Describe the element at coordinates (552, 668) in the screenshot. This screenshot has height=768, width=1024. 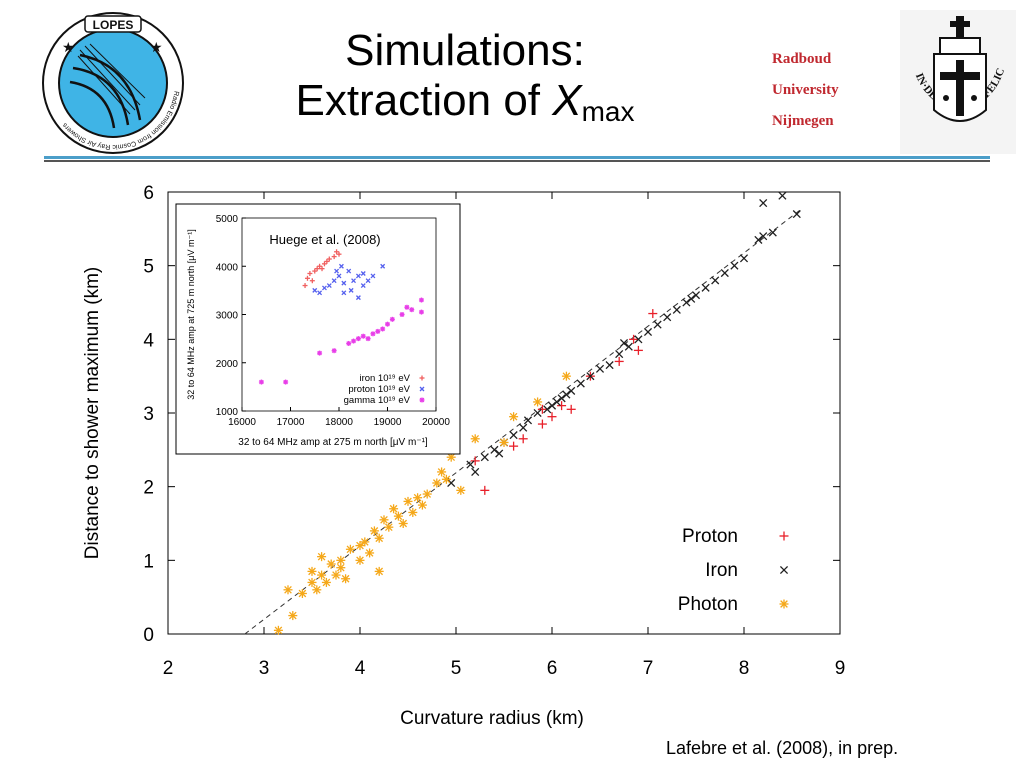
I see `x-tick-label: 6` at that location.